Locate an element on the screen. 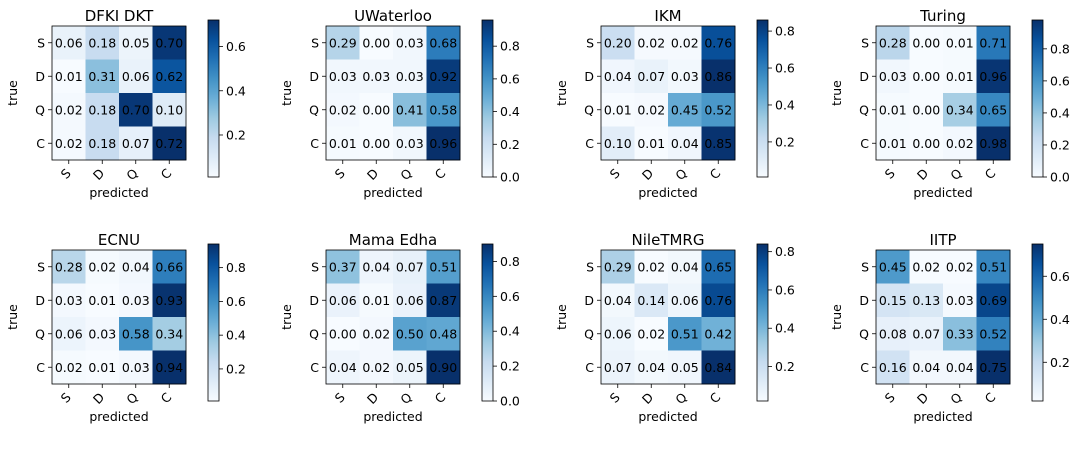  cell-value: 0.76 is located at coordinates (718, 300).